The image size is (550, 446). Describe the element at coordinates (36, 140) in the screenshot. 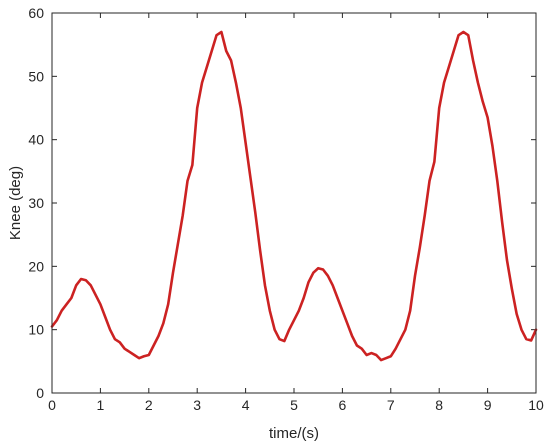

I see `y-tick-label: 40` at that location.